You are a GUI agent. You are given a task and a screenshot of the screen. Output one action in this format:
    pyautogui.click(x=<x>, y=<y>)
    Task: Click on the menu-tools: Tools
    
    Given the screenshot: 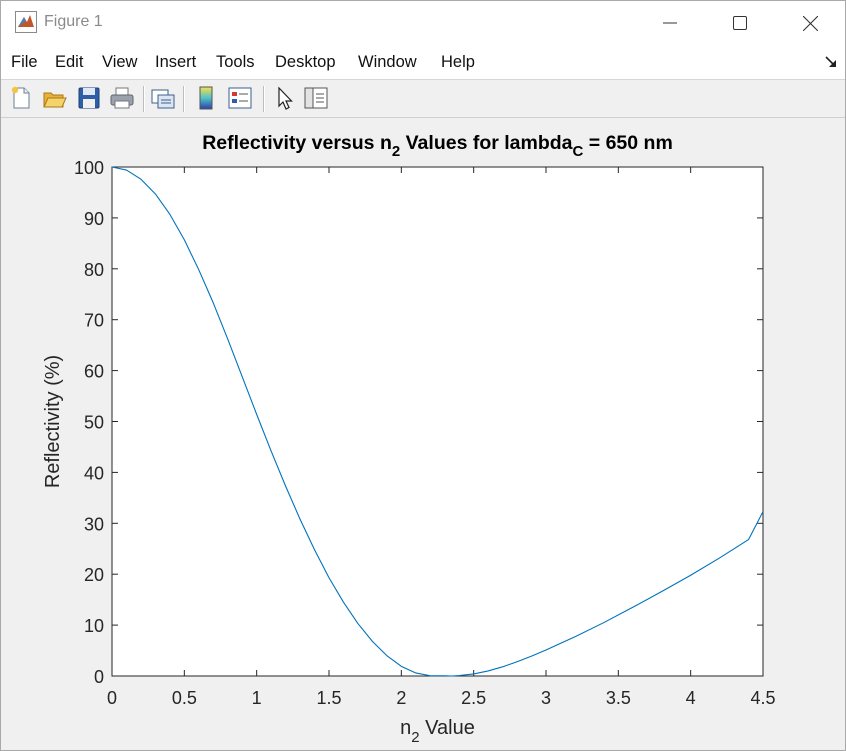 What is the action you would take?
    pyautogui.click(x=235, y=62)
    